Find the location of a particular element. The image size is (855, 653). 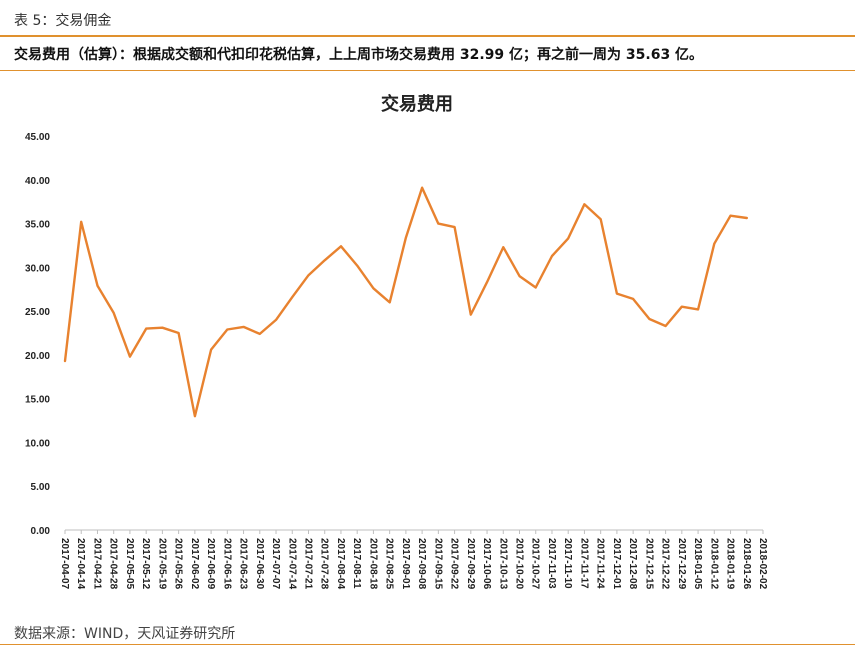

x-tick-label: 2017-12-15 is located at coordinates (648, 564).